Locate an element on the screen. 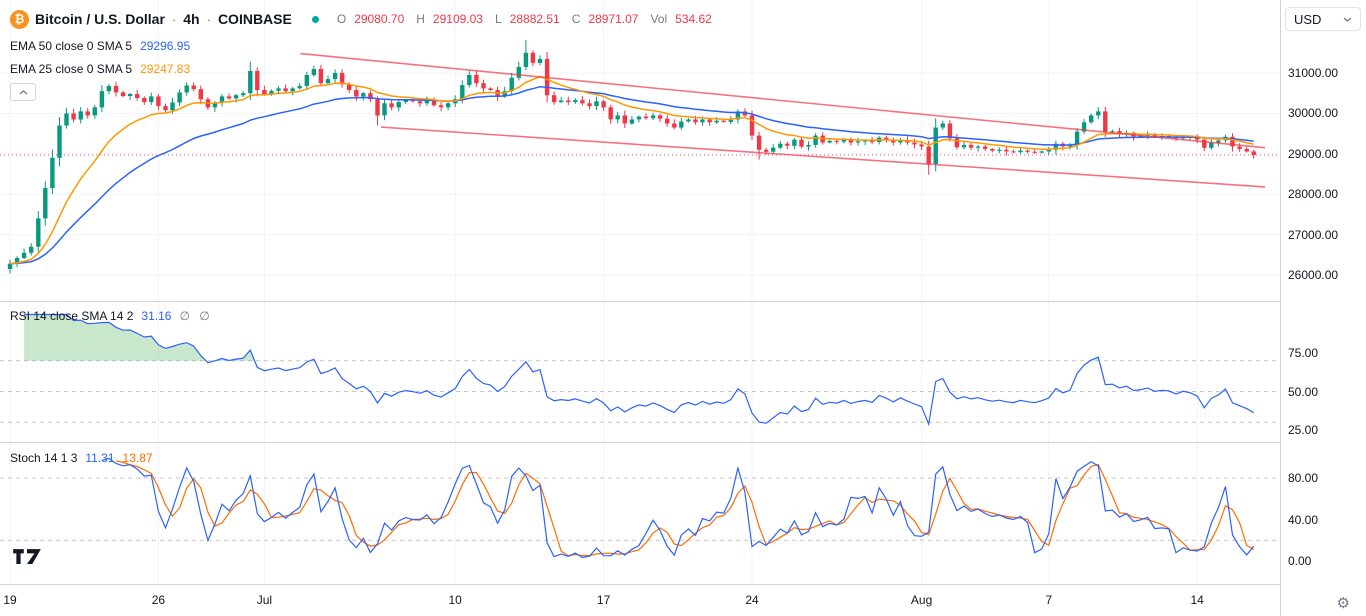 The image size is (1366, 616). rsi-value: 31.16 is located at coordinates (156, 316).